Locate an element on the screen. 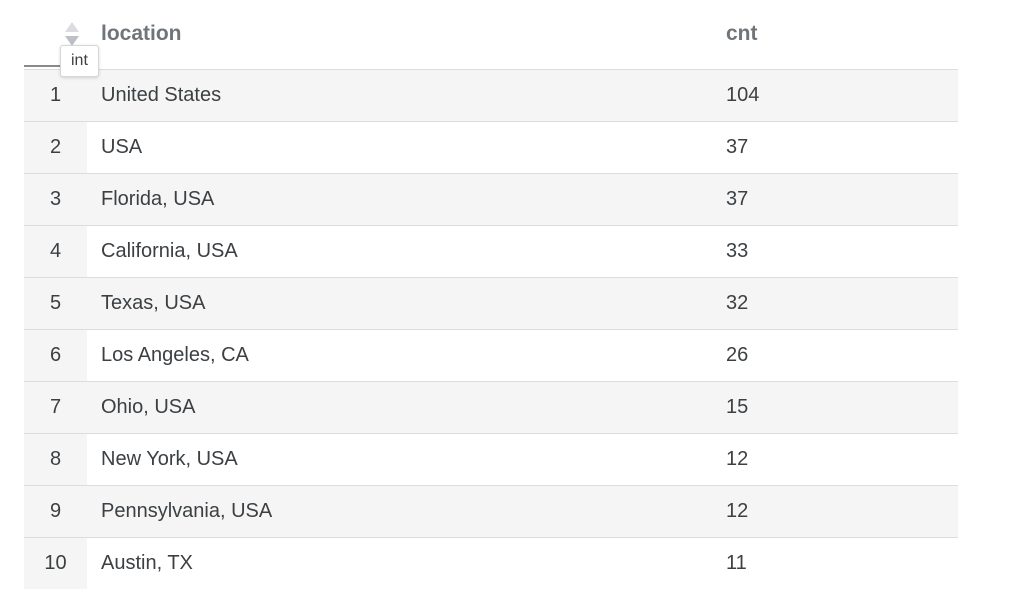 The image size is (1018, 596). index-column-underline is located at coordinates (43, 66).